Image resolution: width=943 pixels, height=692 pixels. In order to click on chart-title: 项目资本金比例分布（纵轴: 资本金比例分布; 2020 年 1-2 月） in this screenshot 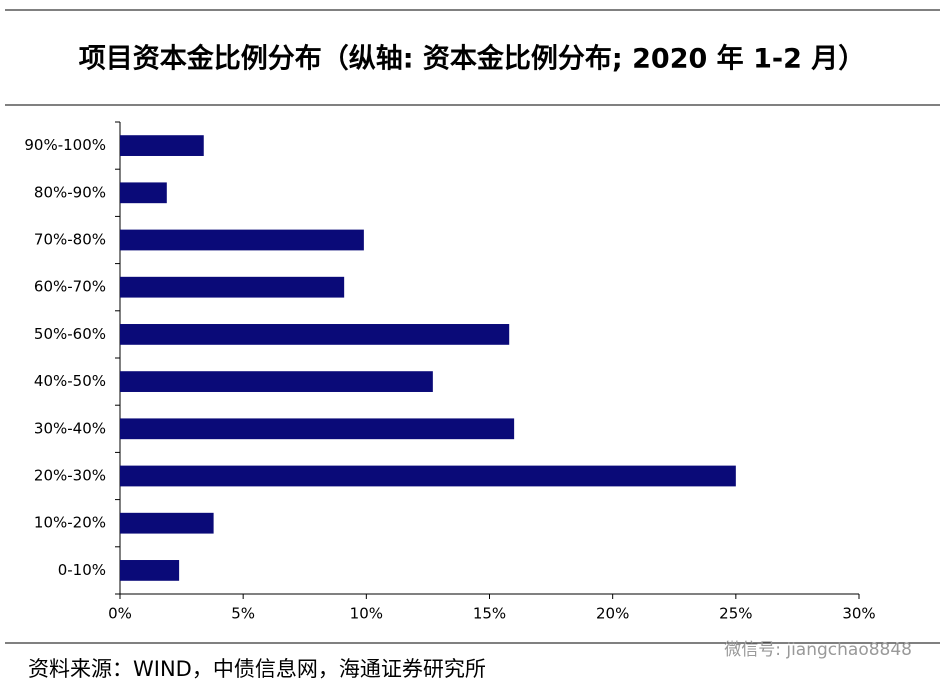, I will do `click(472, 59)`.